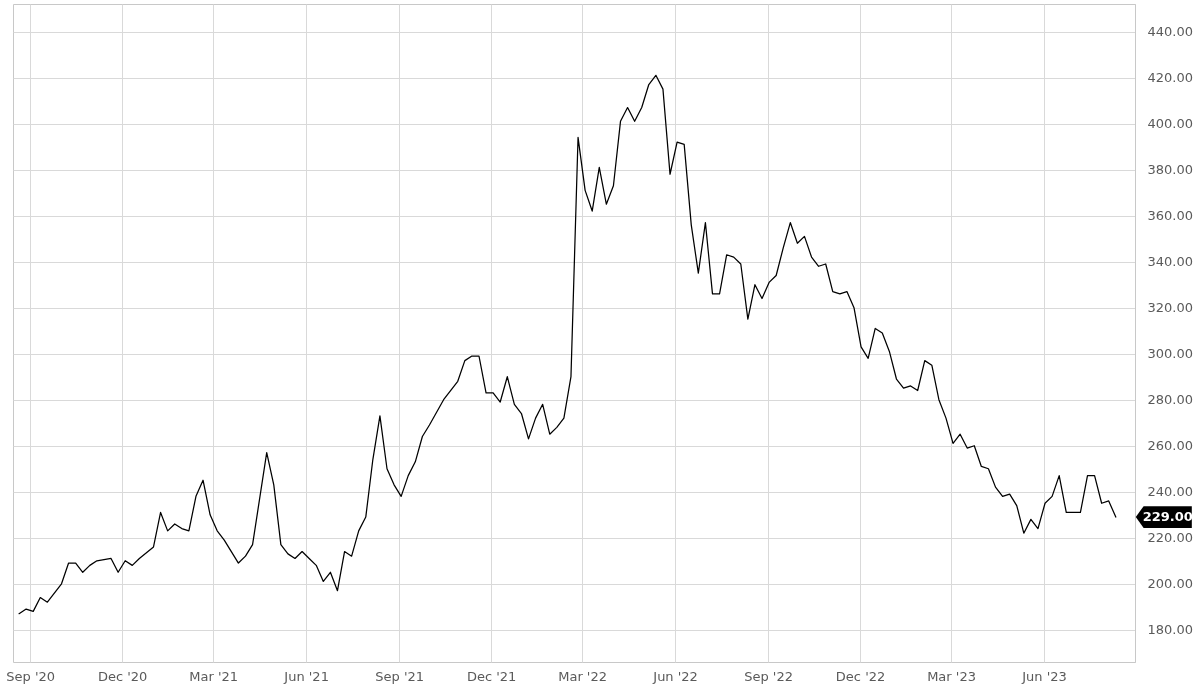  I want to click on x-tick-label: Dec '22, so click(860, 676).